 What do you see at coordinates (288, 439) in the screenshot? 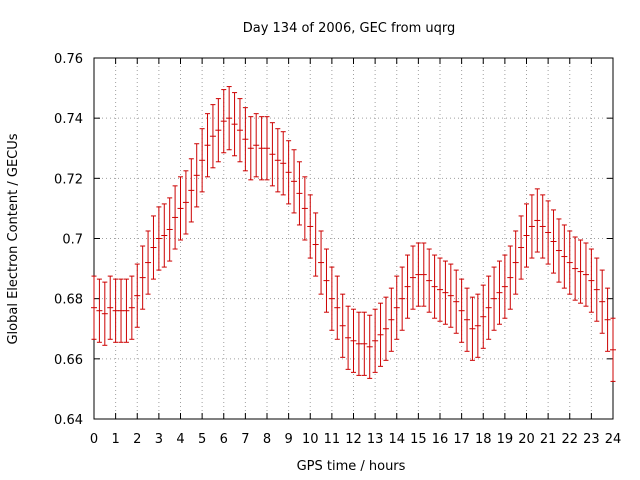
I see `x-tick-label: 9` at bounding box center [288, 439].